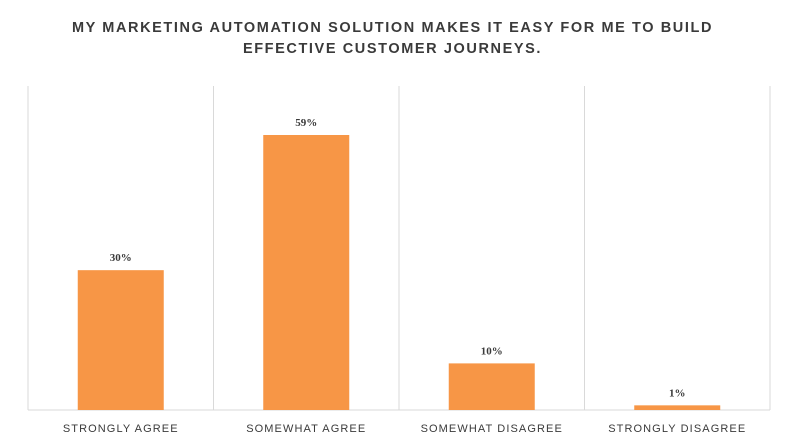 This screenshot has height=442, width=785. What do you see at coordinates (492, 351) in the screenshot?
I see `data-label: 10%` at bounding box center [492, 351].